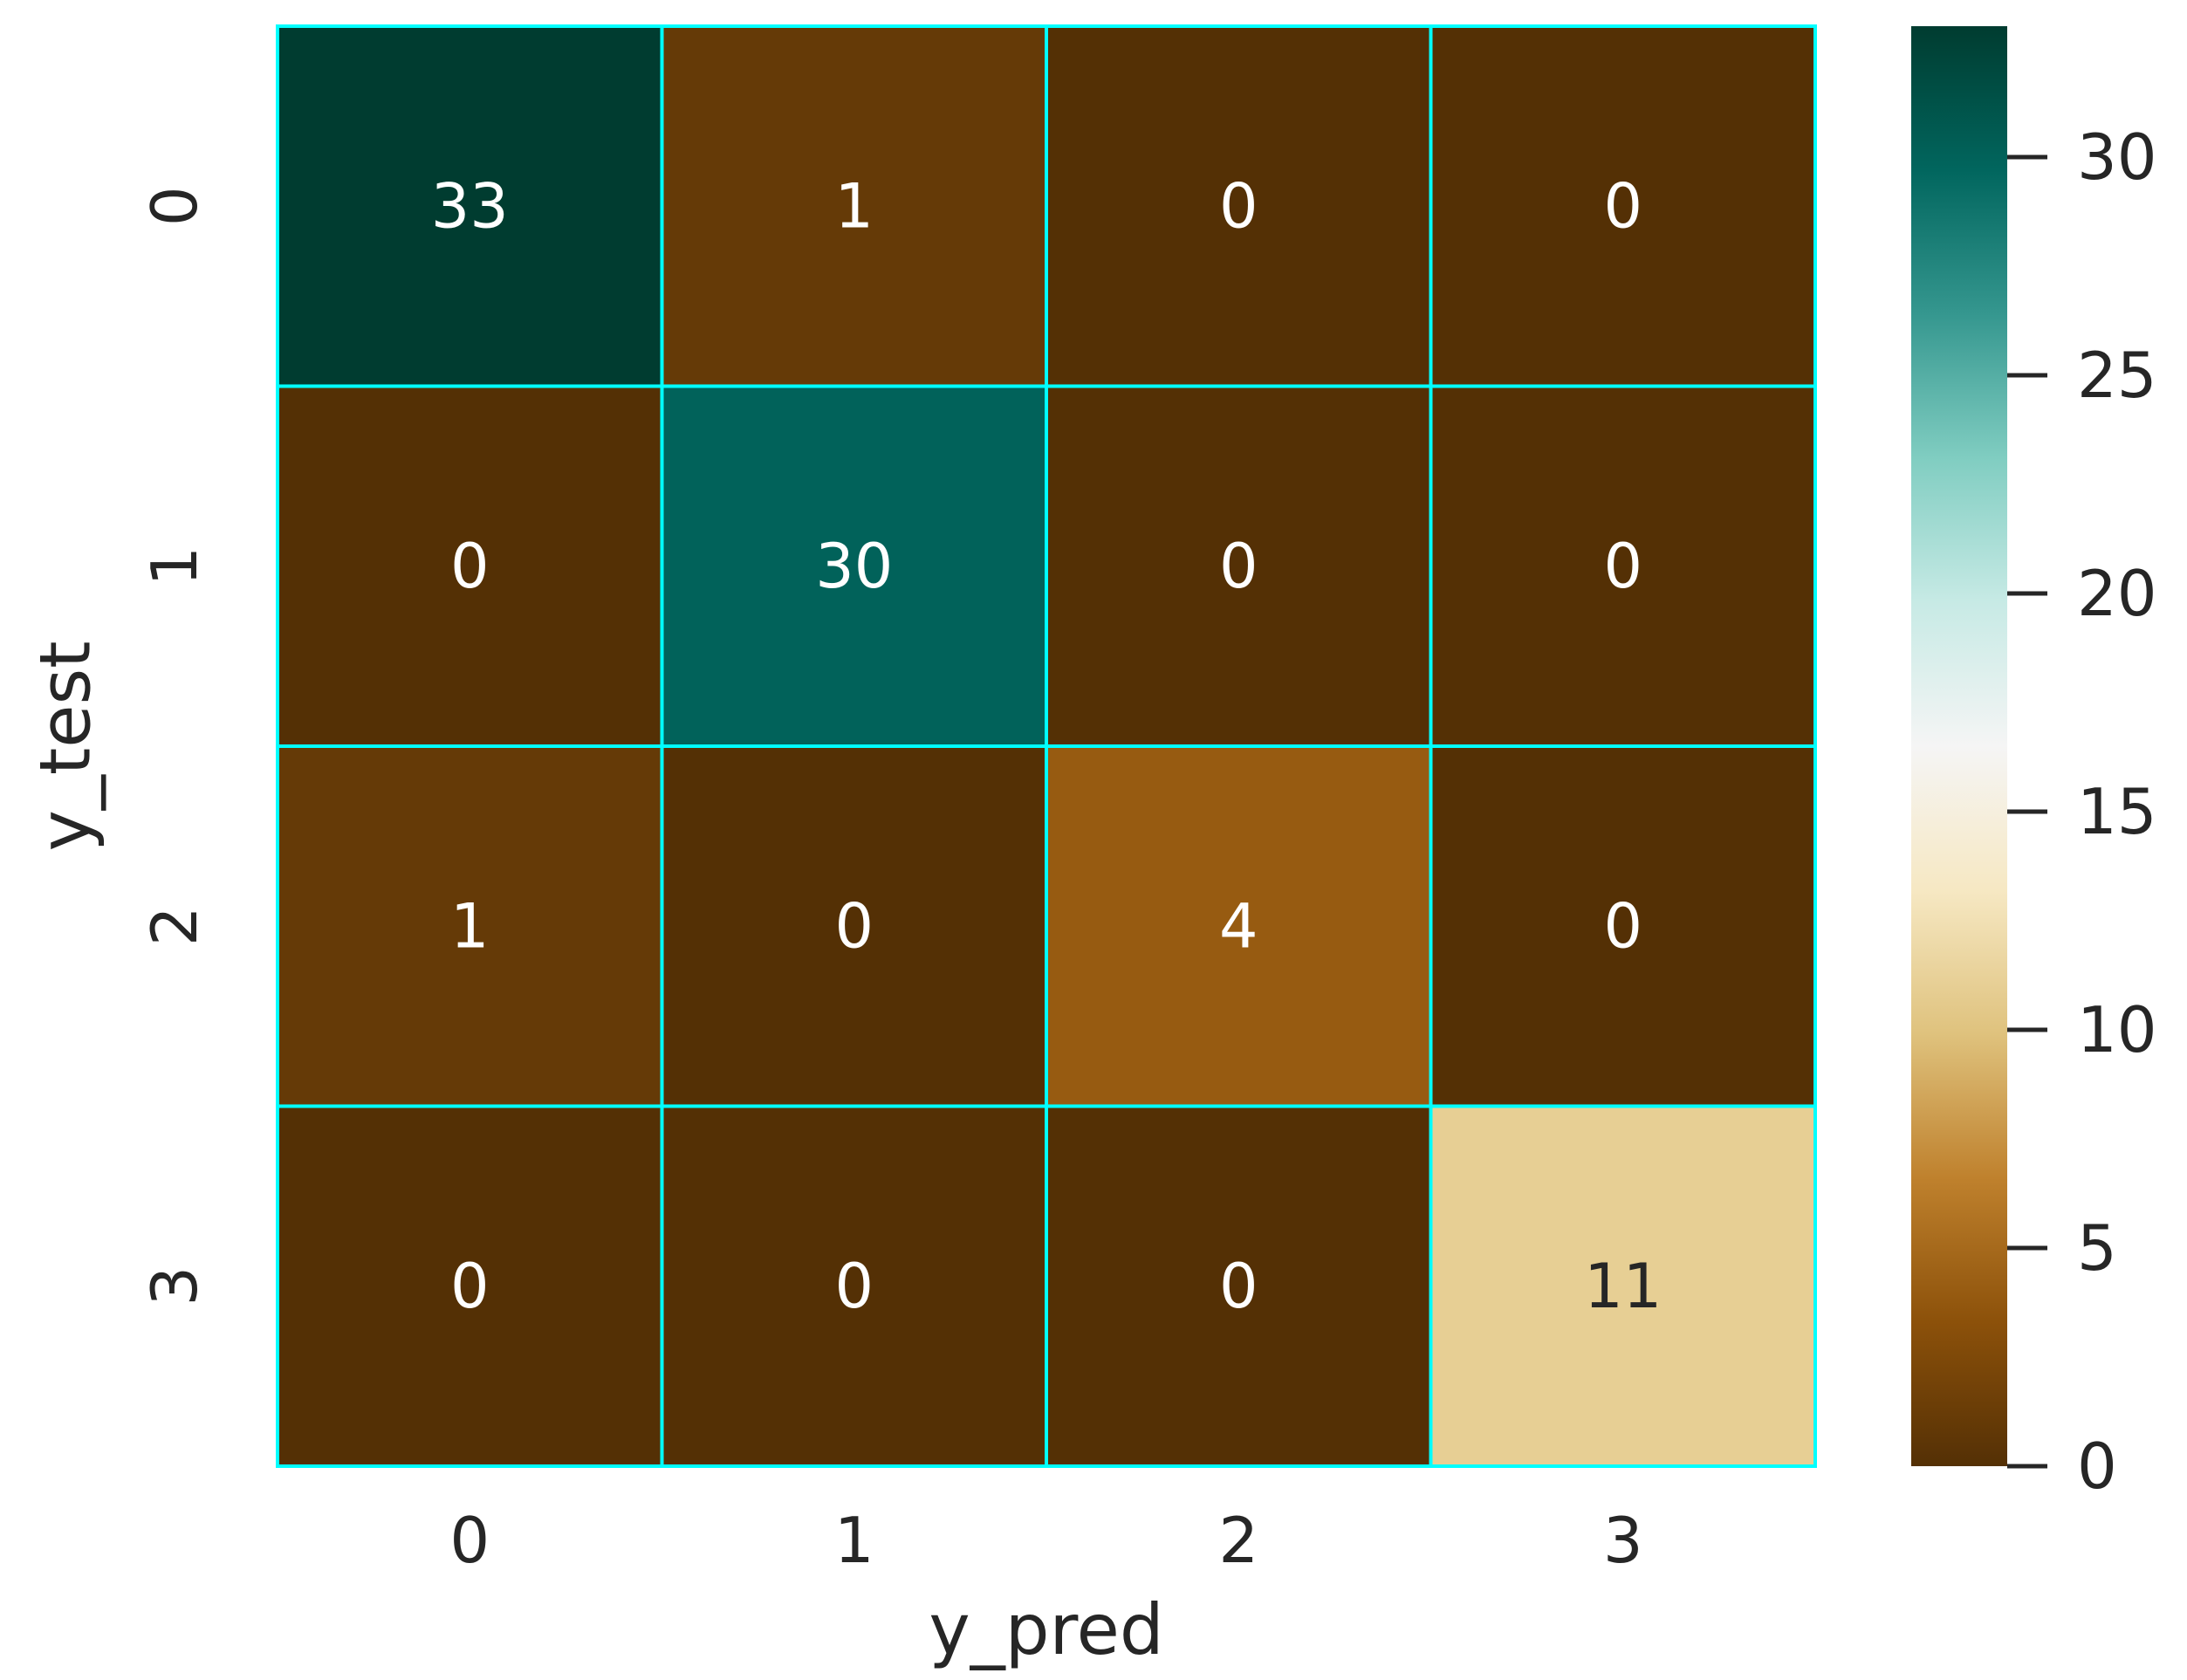 The image size is (2187, 1680). What do you see at coordinates (65, 746) in the screenshot?
I see `y-axis-label: y_test` at bounding box center [65, 746].